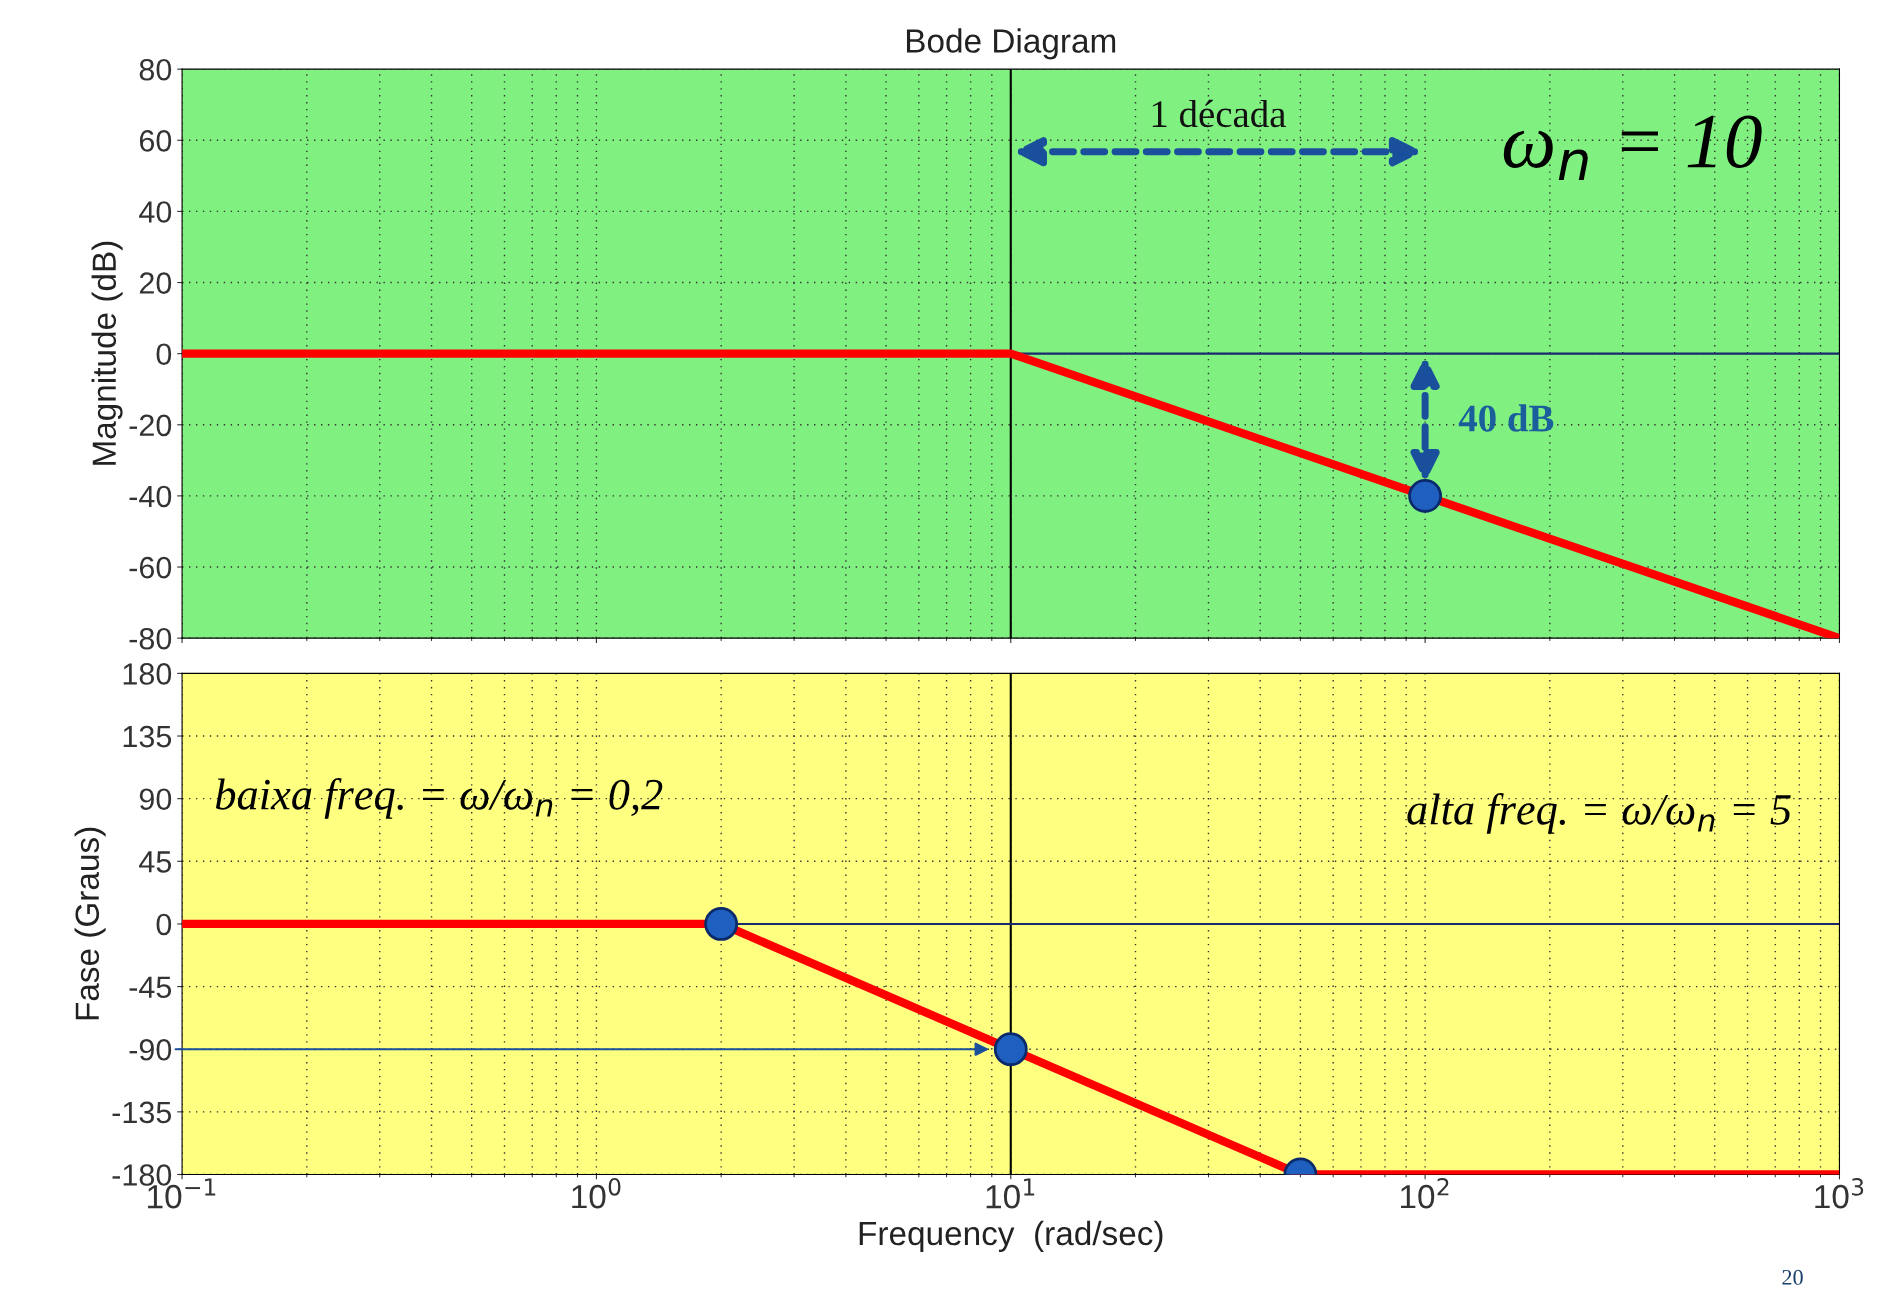  I want to click on y-tick-label: 80, so click(155, 69).